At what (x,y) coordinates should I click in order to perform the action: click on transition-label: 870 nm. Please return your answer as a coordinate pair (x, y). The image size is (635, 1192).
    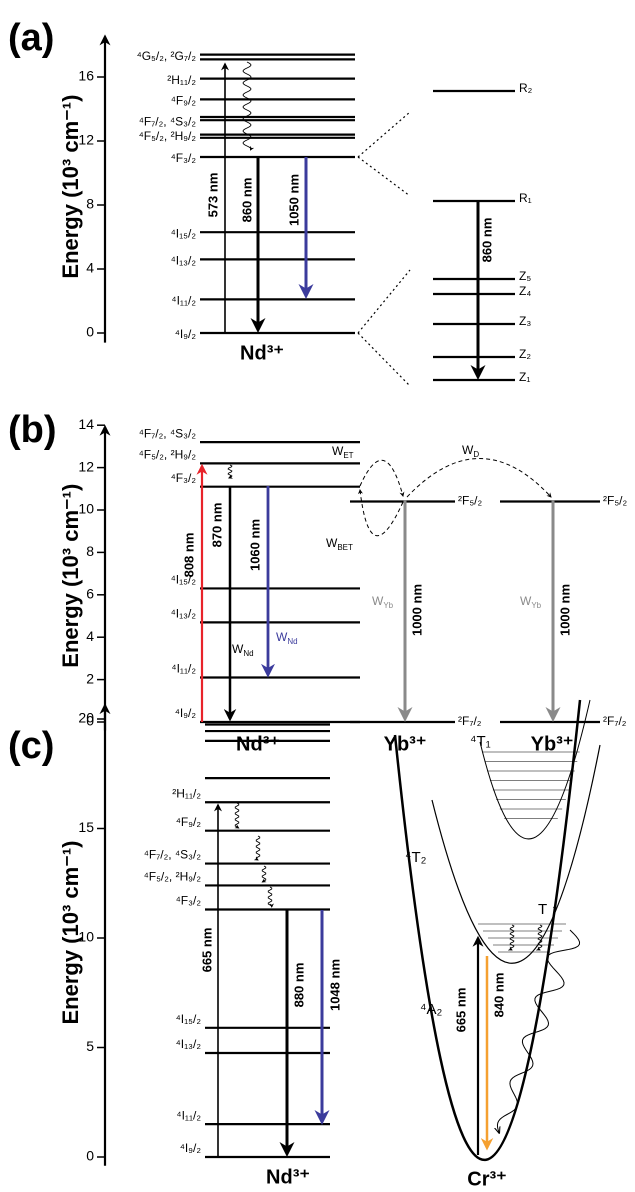
    Looking at the image, I should click on (216, 525).